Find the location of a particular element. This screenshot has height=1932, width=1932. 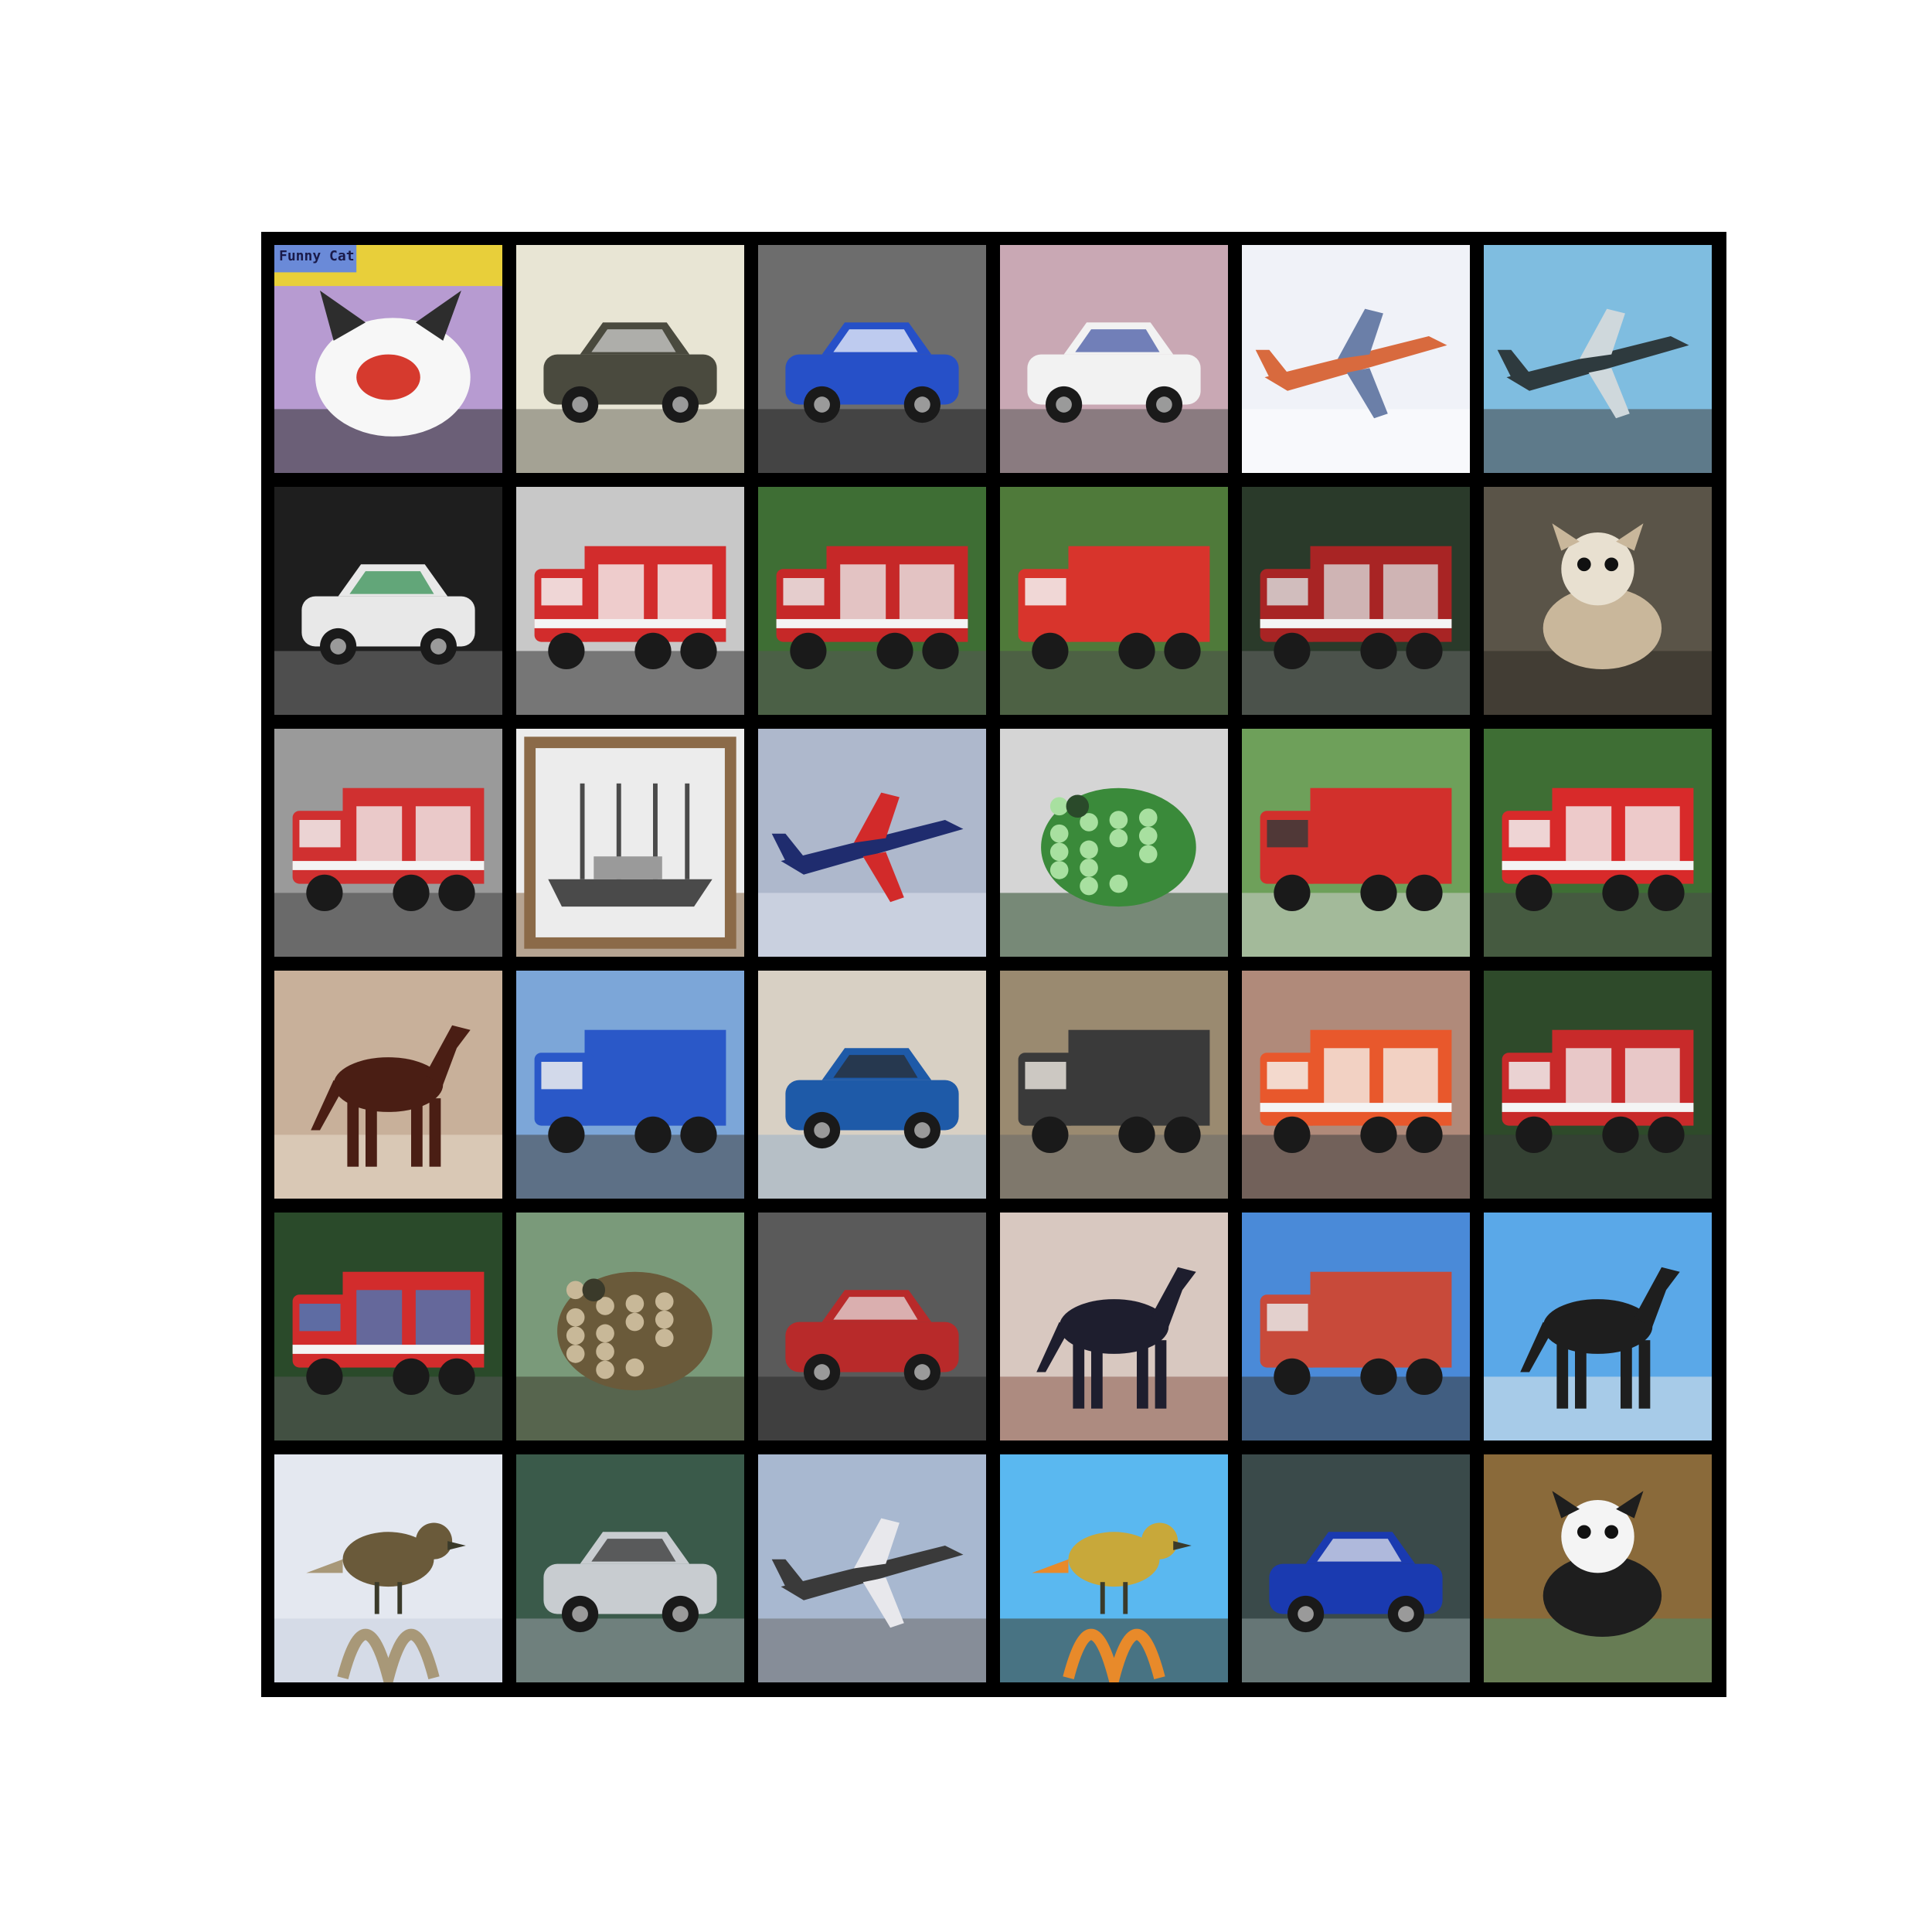

image-tile-suv is located at coordinates (1114, 359).